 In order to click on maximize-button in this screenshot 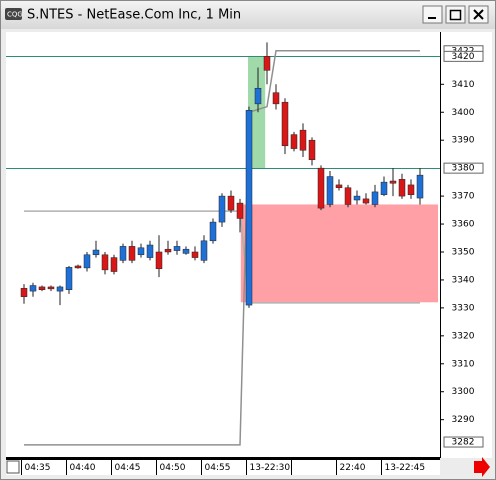, I will do `click(455, 14)`.